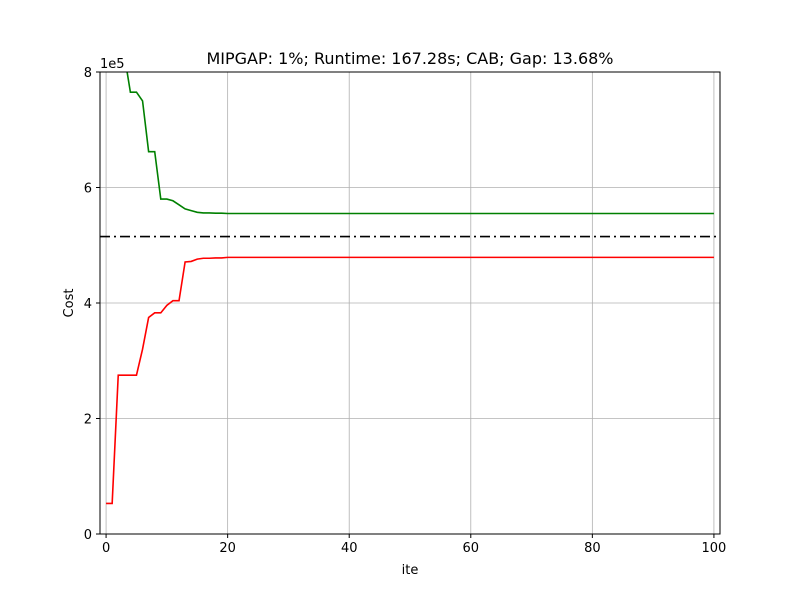 The image size is (800, 600). What do you see at coordinates (227, 548) in the screenshot?
I see `x-tick-label: 20` at bounding box center [227, 548].